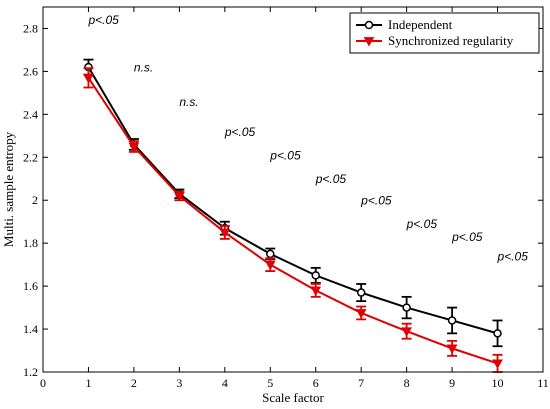 The width and height of the screenshot is (550, 409). I want to click on x-tick-label: 3, so click(179, 383).